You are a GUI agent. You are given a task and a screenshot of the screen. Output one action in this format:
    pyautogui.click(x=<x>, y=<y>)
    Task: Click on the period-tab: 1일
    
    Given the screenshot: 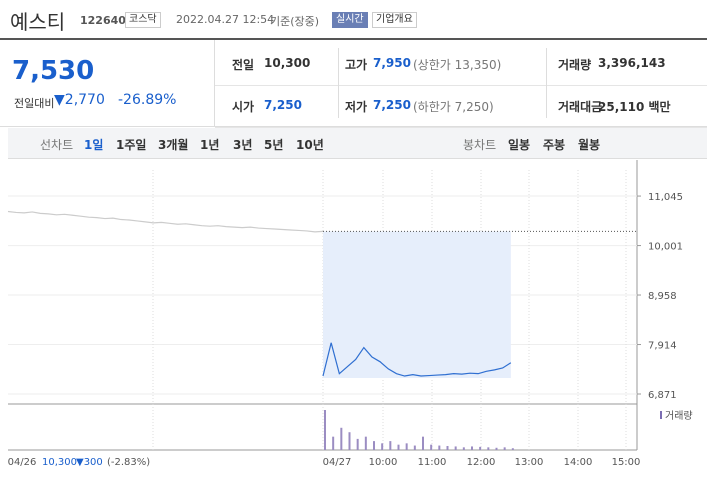 What is the action you would take?
    pyautogui.click(x=94, y=145)
    